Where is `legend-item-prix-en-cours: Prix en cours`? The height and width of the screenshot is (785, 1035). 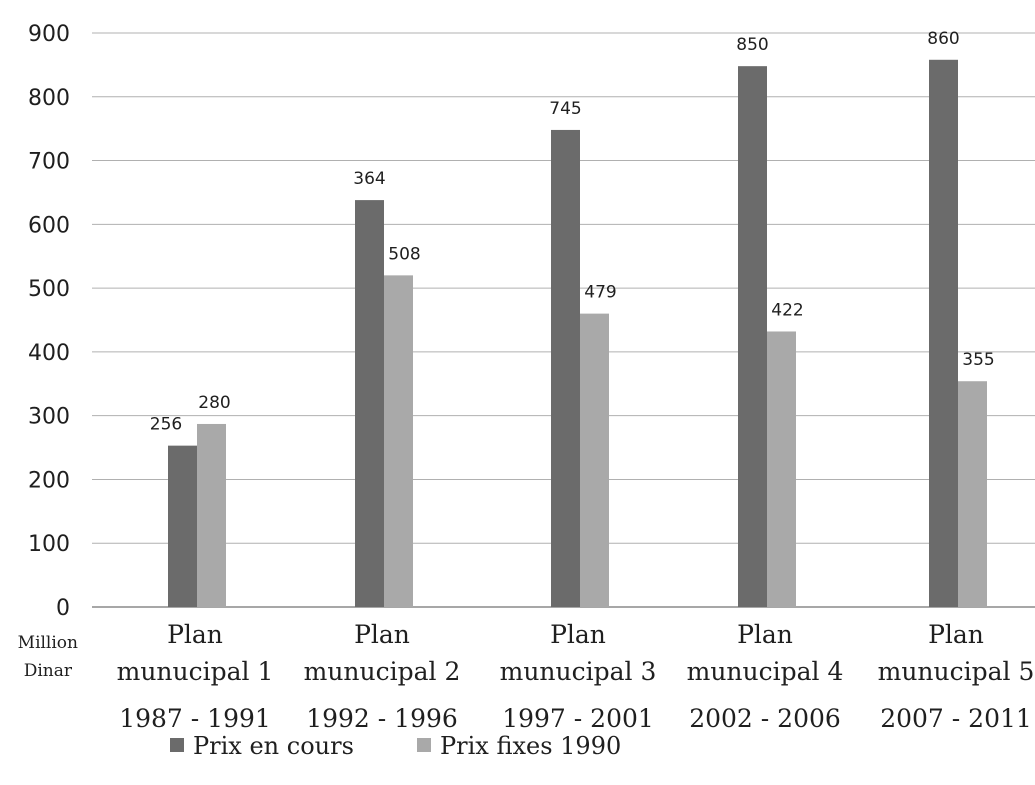 legend-item-prix-en-cours: Prix en cours is located at coordinates (262, 746).